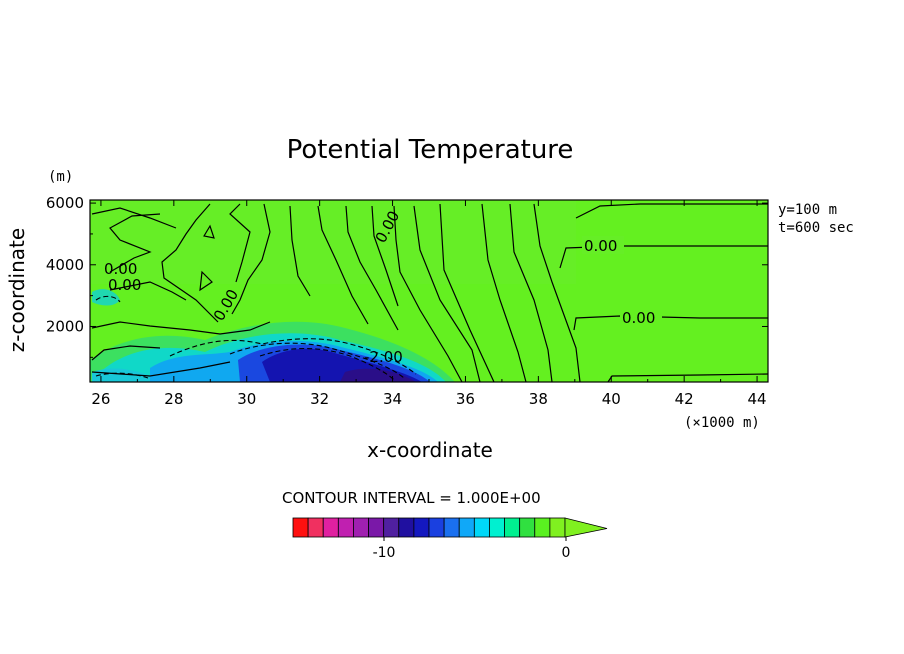 The width and height of the screenshot is (904, 654). Describe the element at coordinates (807, 210) in the screenshot. I see `annotation-y: y=100 m` at that location.